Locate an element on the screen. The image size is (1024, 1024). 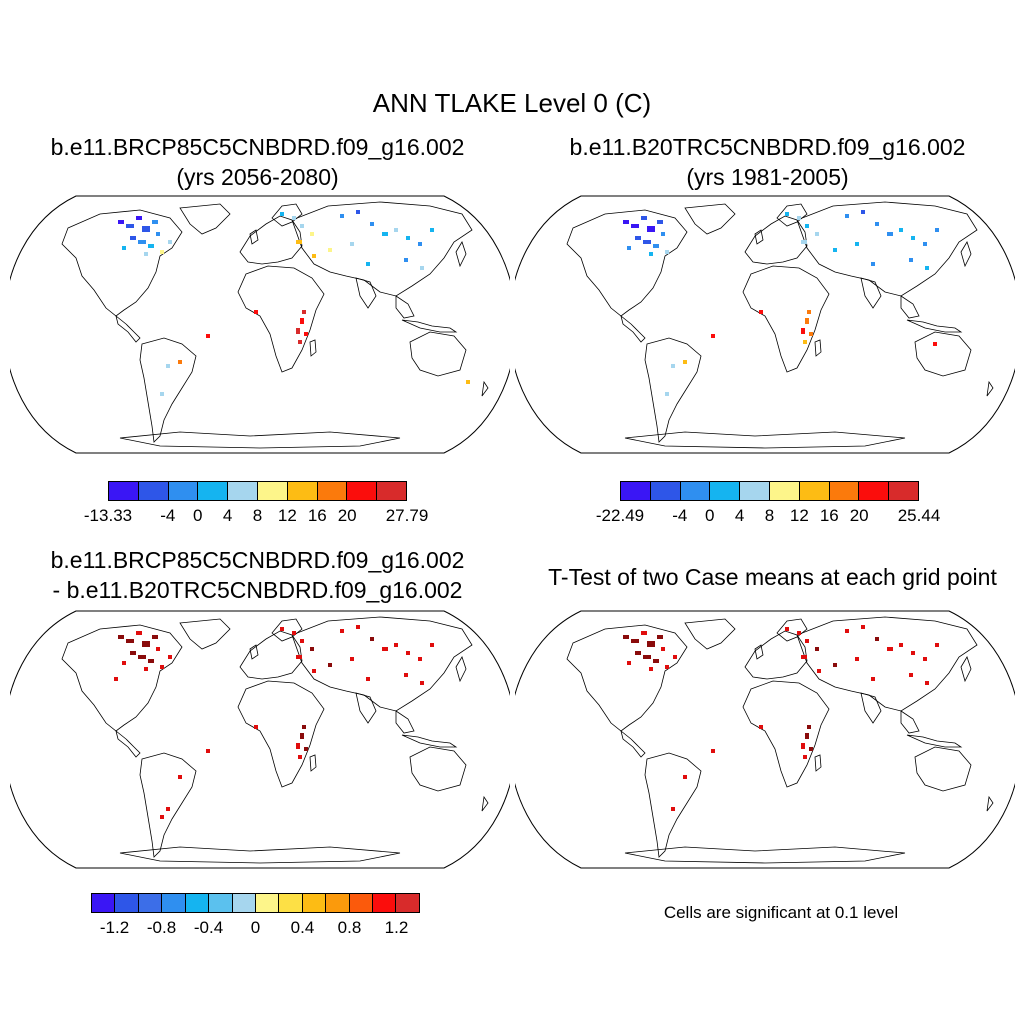
colorbar-tick-label: 27.79 is located at coordinates (407, 515).